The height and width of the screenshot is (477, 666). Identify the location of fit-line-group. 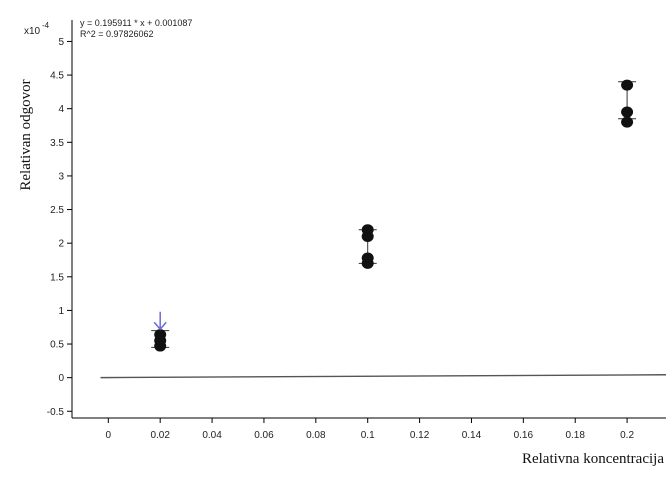
(383, 376).